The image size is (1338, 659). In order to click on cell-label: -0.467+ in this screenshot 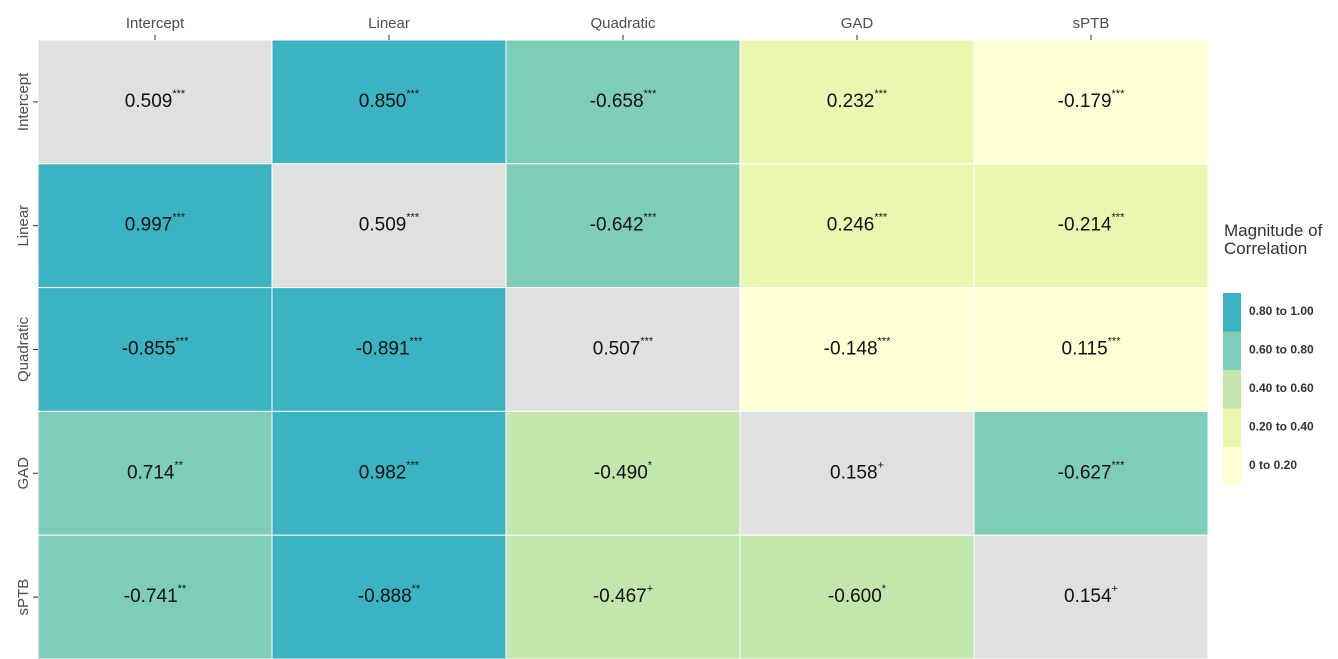, I will do `click(623, 595)`.